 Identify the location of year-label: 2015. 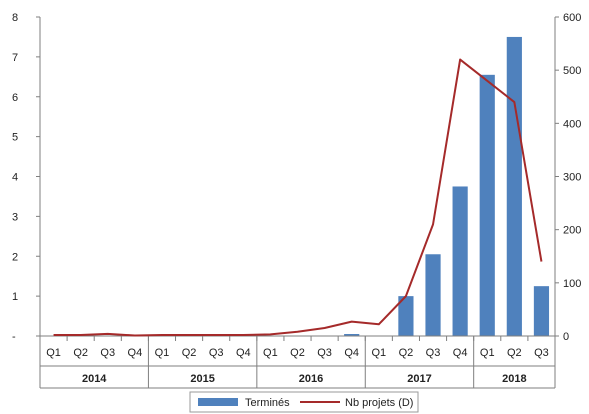
(202, 379).